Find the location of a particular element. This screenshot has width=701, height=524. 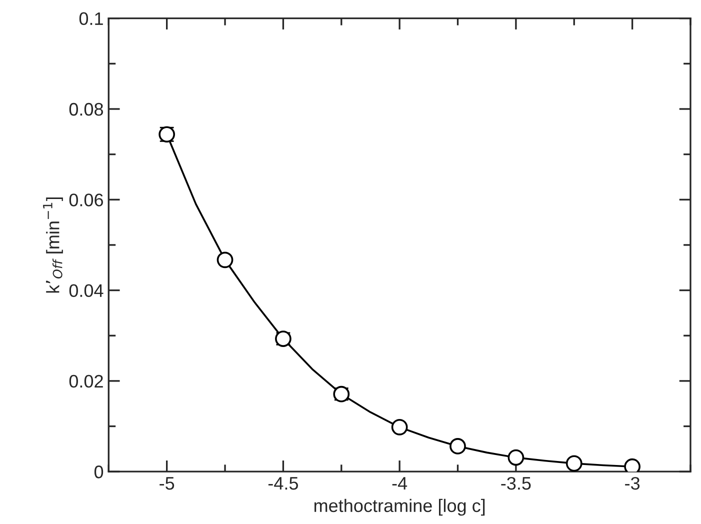

y-tick-label: 0.06 is located at coordinates (86, 200).